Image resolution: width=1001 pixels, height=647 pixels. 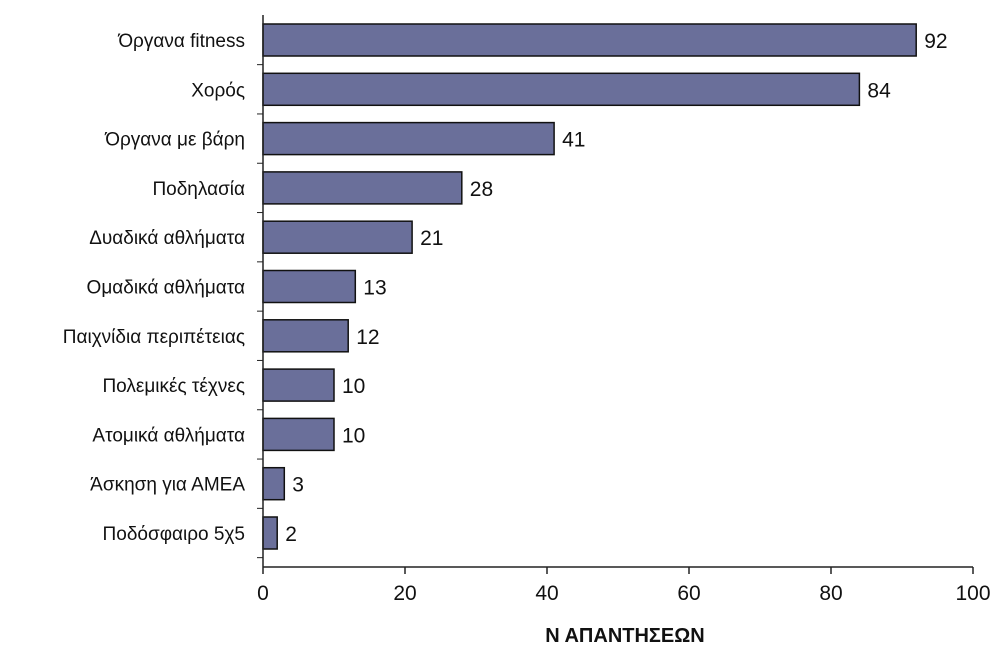 I want to click on x-tick-label: 100, so click(x=972, y=593).